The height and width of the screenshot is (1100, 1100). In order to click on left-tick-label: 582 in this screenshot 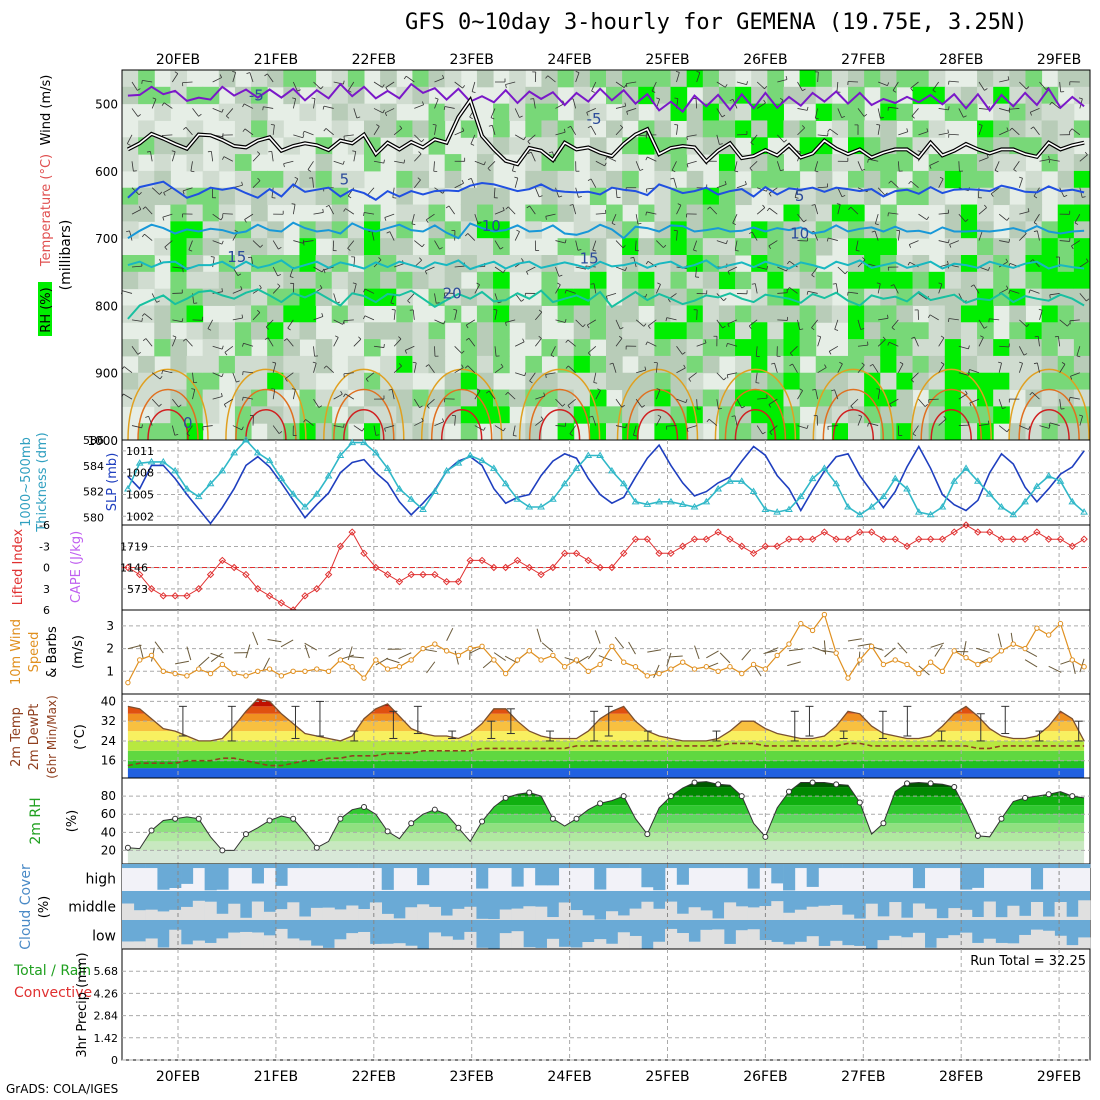, I will do `click(93, 492)`.